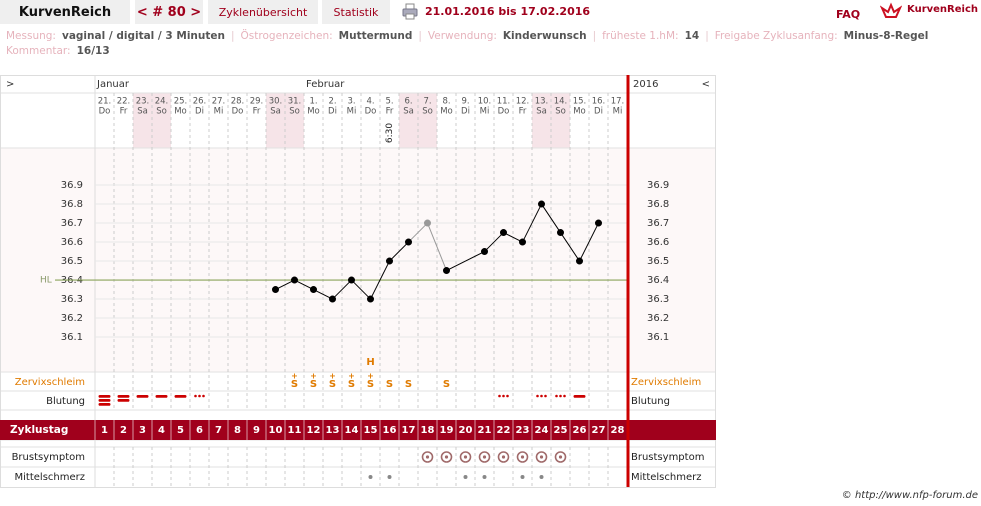 The height and width of the screenshot is (506, 981). I want to click on row-label: Zervixschleim, so click(50, 382).